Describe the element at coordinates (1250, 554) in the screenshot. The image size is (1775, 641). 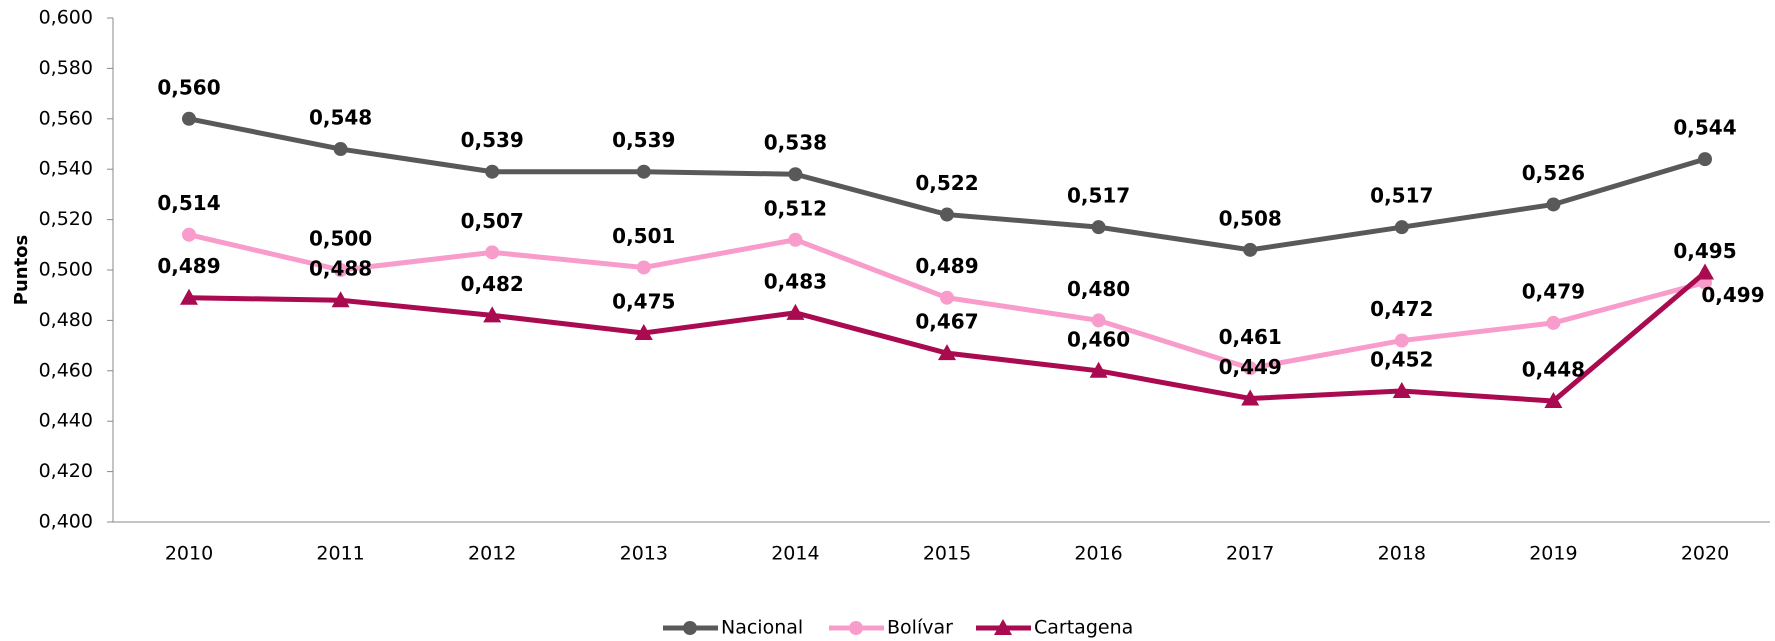
I see `x-tick-label: 2017` at that location.